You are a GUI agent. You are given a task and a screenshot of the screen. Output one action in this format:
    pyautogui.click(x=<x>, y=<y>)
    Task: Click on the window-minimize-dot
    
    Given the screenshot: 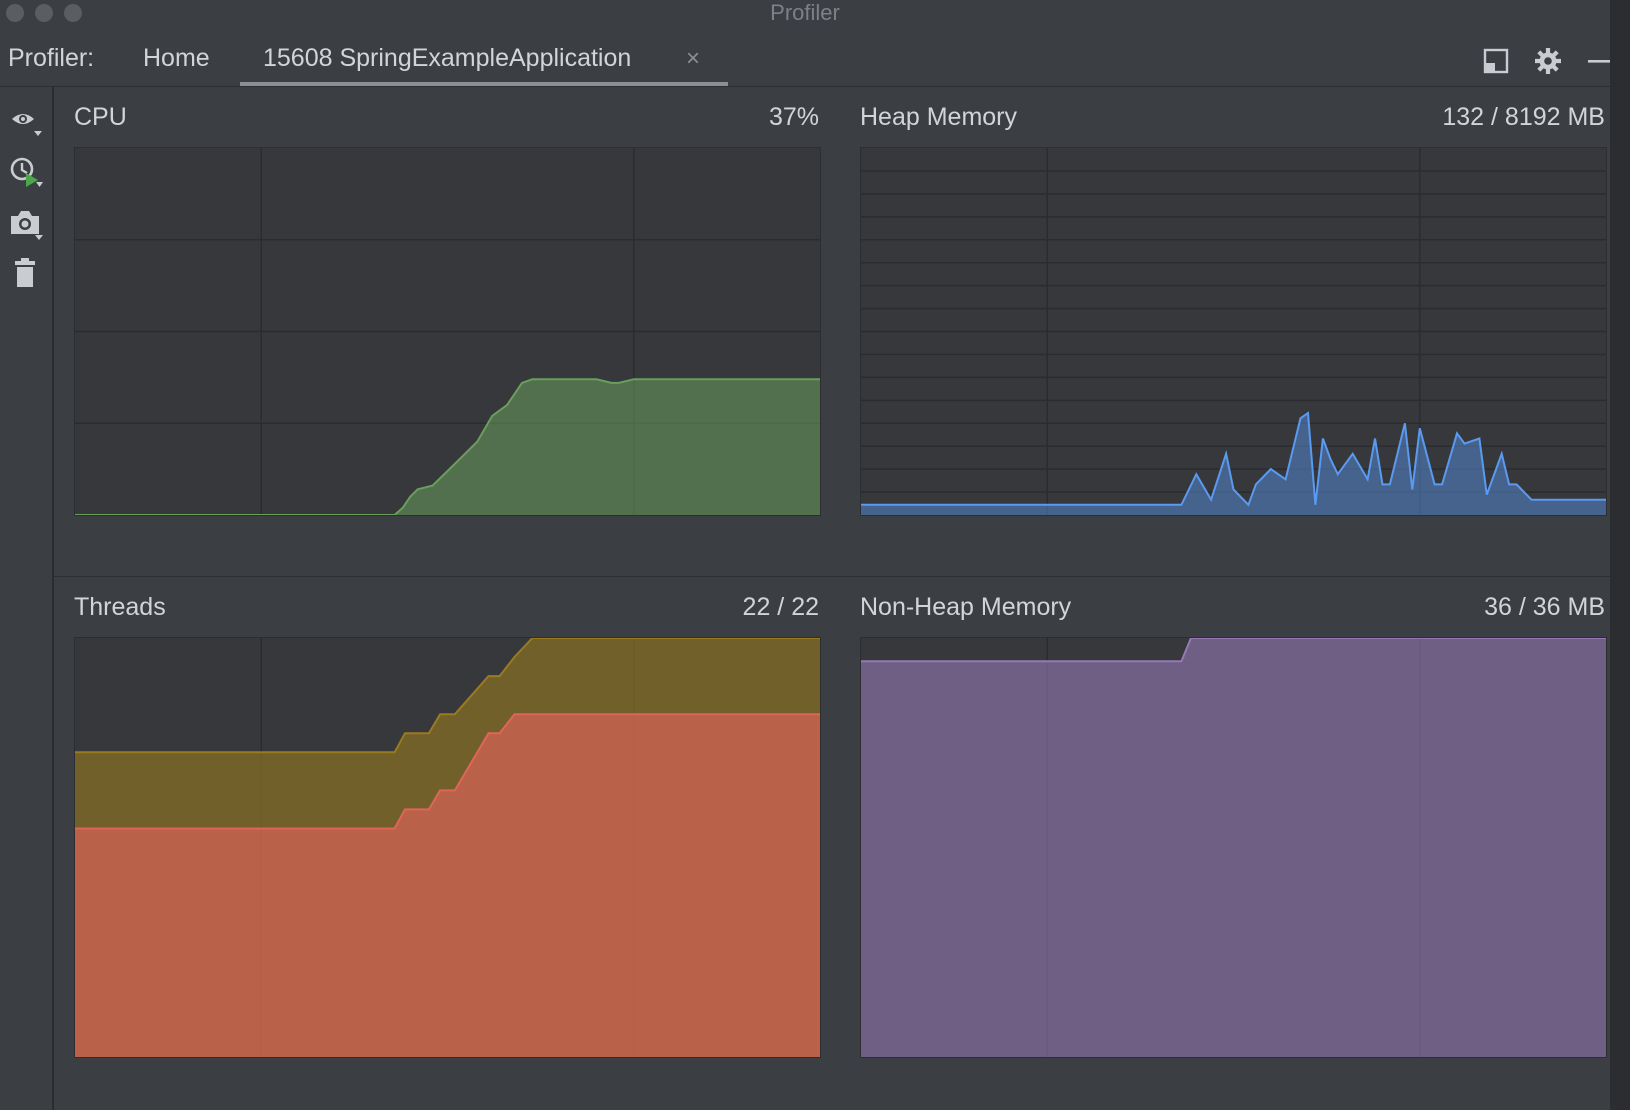 What is the action you would take?
    pyautogui.click(x=44, y=13)
    